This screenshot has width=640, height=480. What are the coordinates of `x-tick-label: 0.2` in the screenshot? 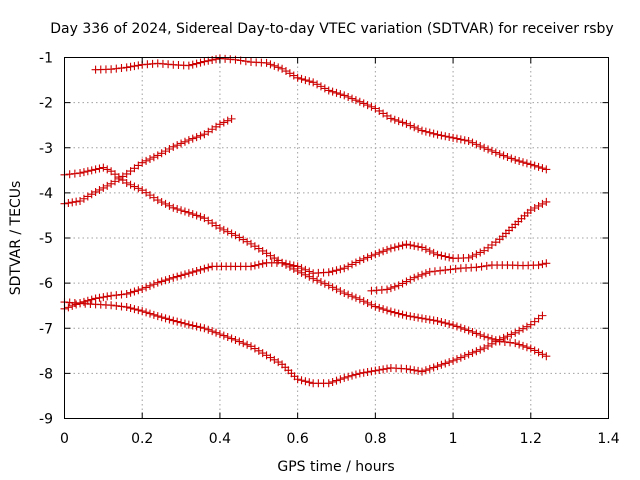 It's located at (142, 439).